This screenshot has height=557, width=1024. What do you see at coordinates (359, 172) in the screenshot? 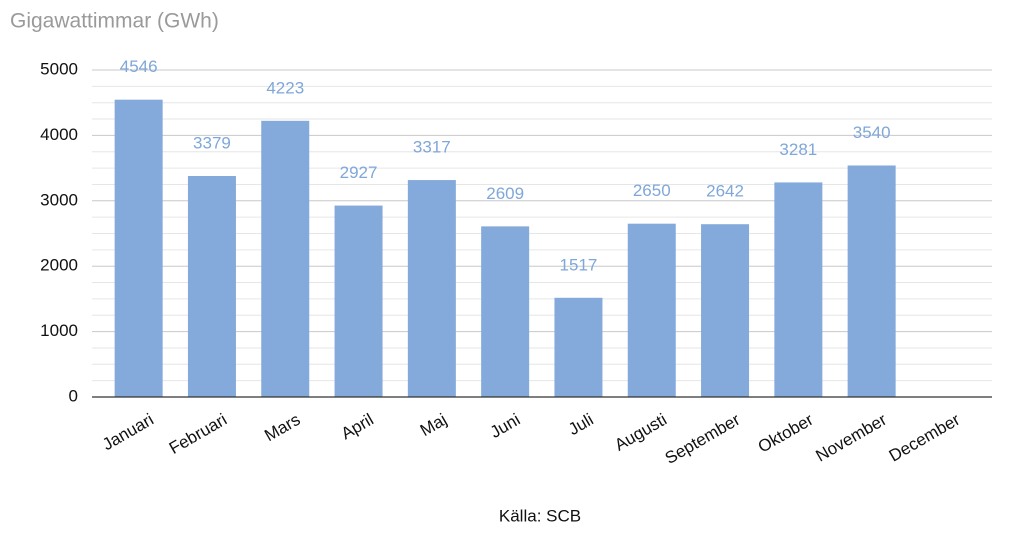
I see `value-label: 2927` at bounding box center [359, 172].